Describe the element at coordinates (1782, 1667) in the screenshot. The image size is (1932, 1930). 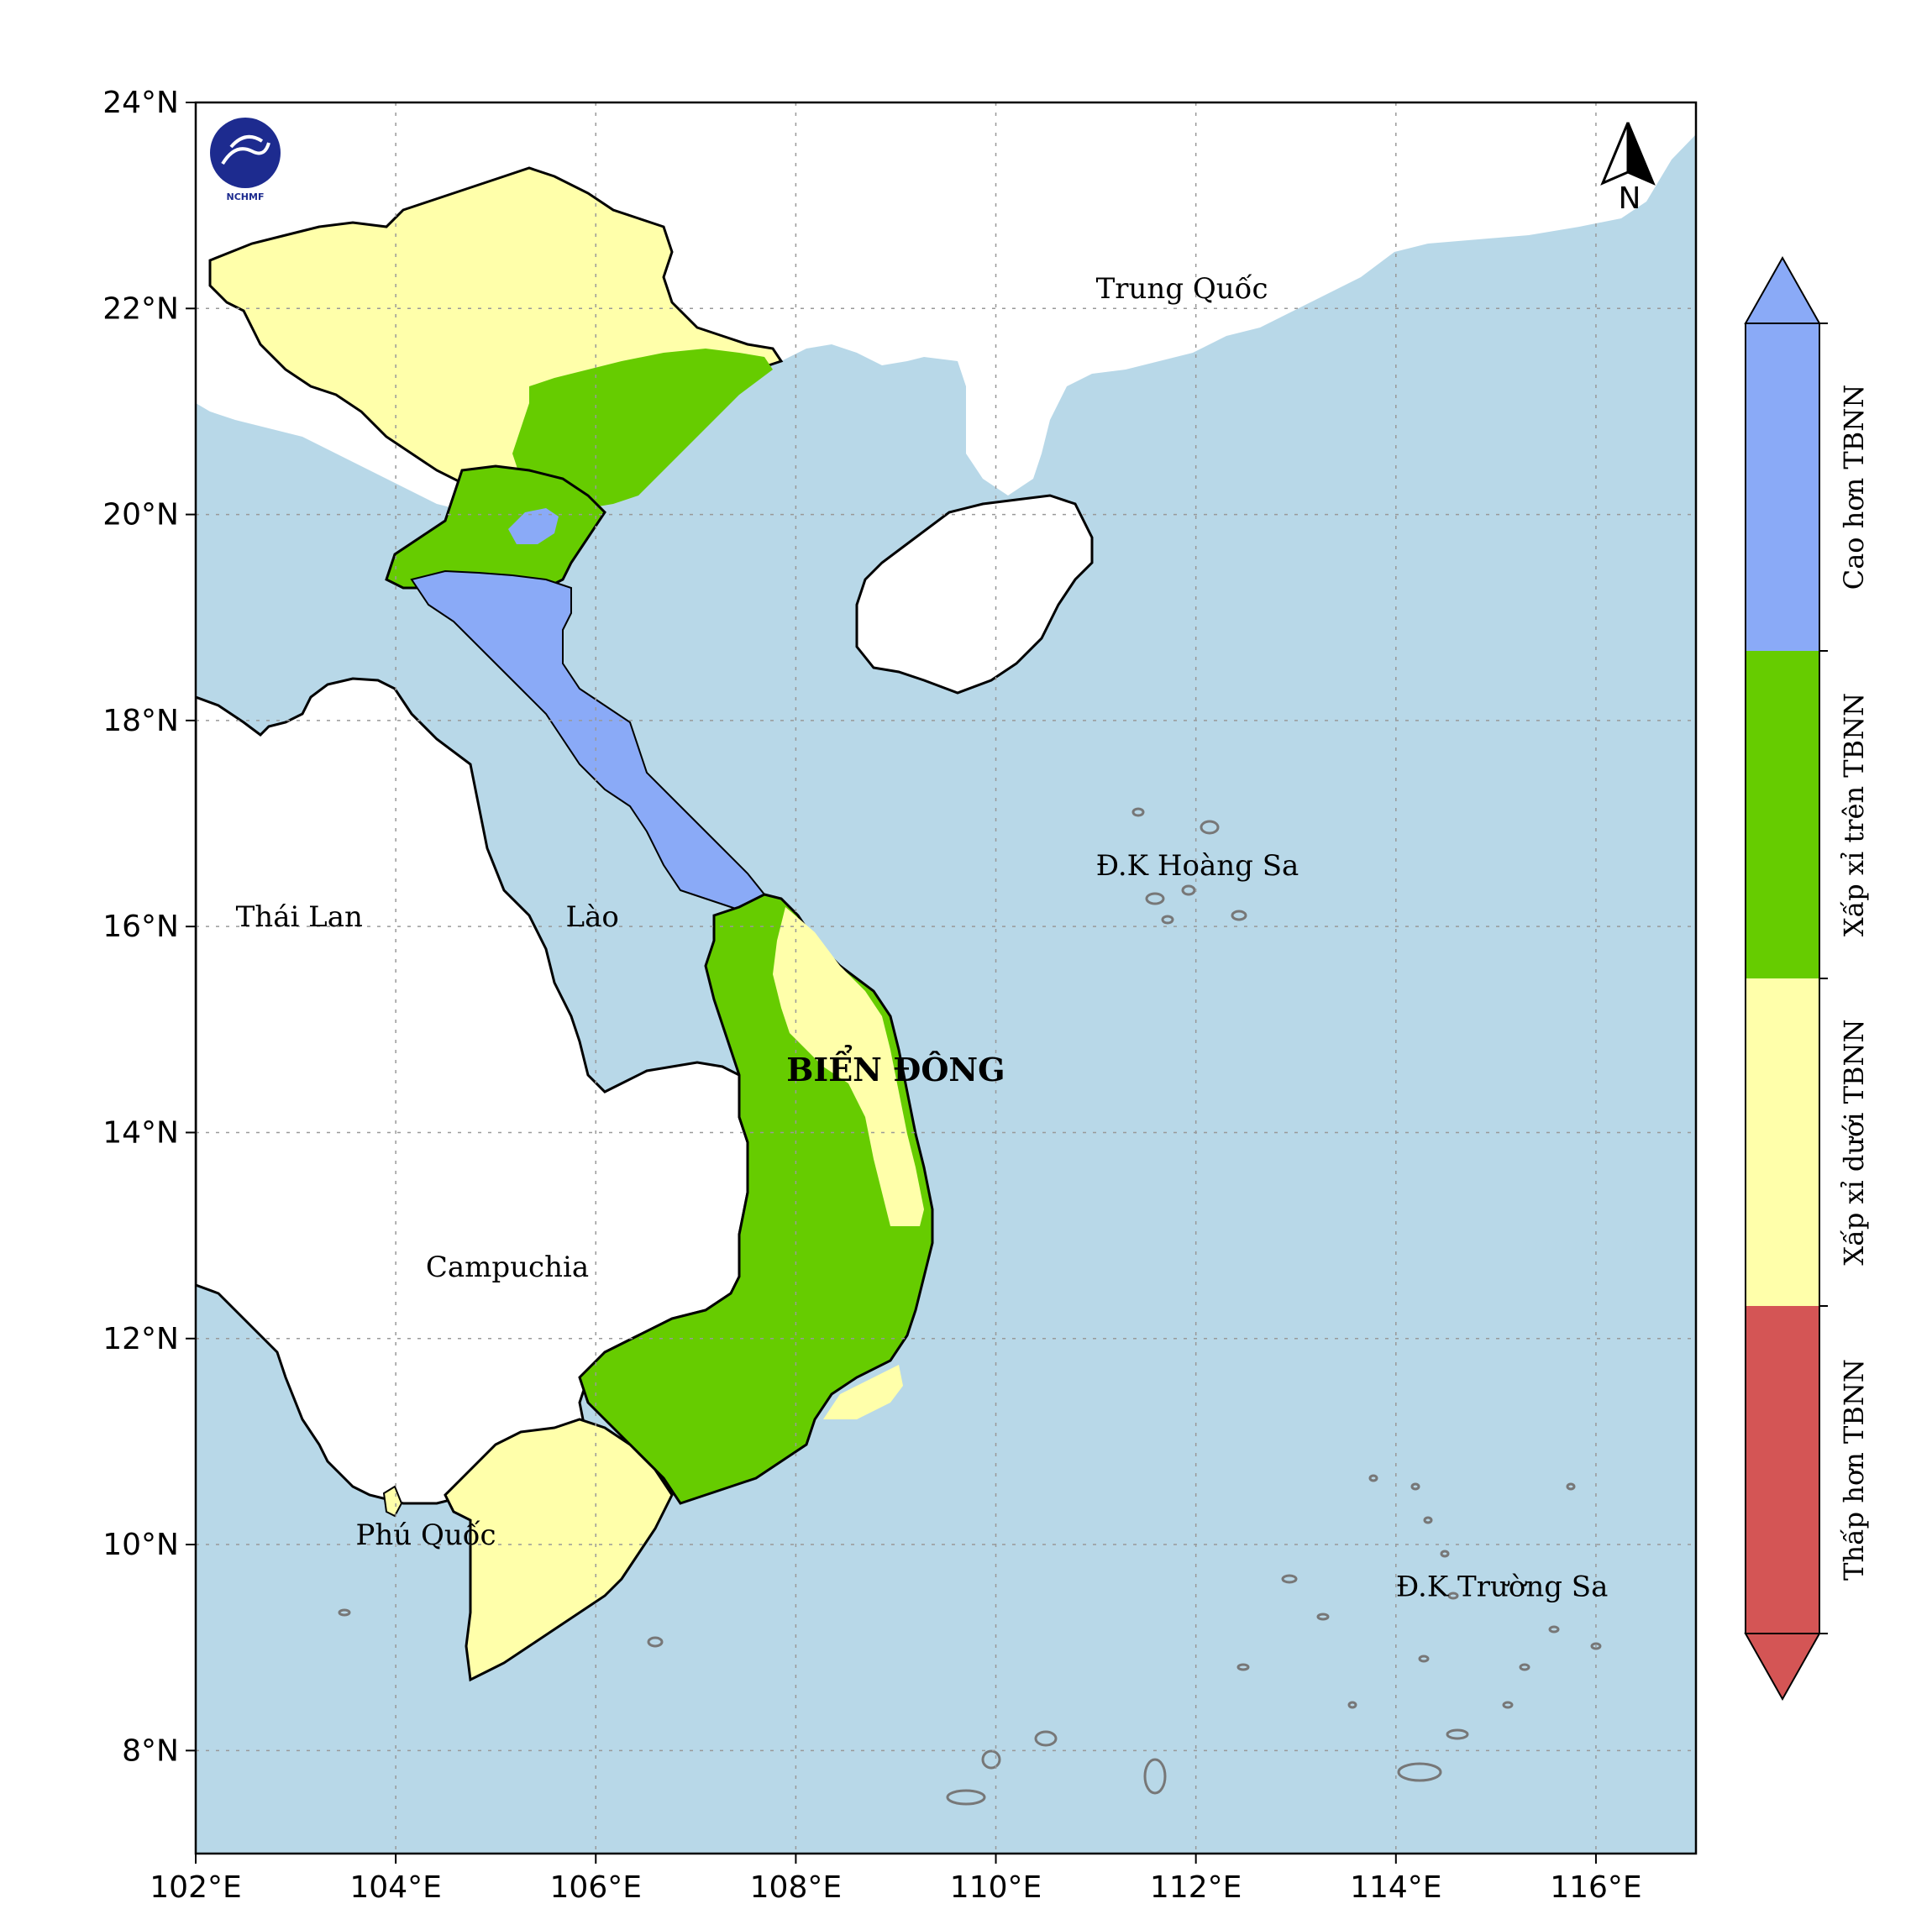
I see `colorbar-bottom-arrow` at that location.